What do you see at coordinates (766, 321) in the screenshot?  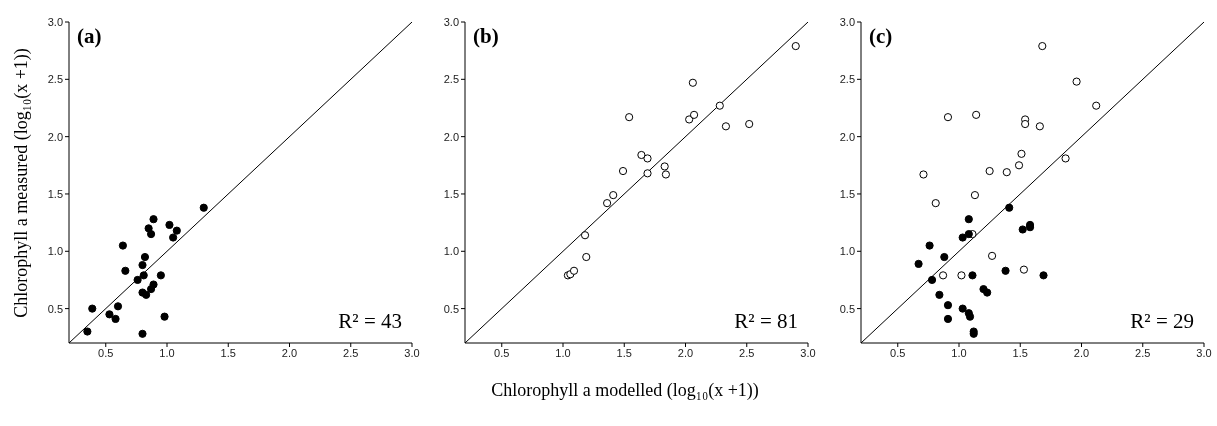 I see `annotation: R² = 81` at bounding box center [766, 321].